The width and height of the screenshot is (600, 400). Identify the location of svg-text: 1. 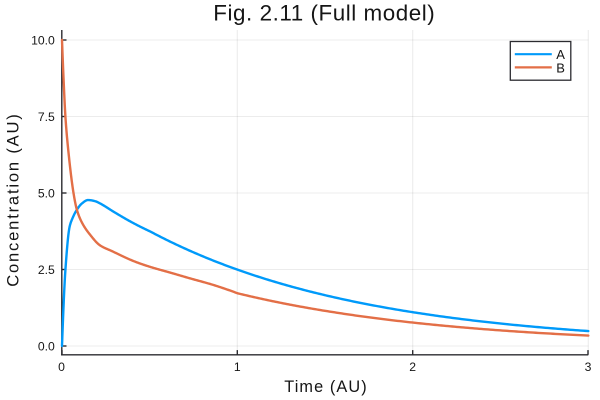
(237, 367).